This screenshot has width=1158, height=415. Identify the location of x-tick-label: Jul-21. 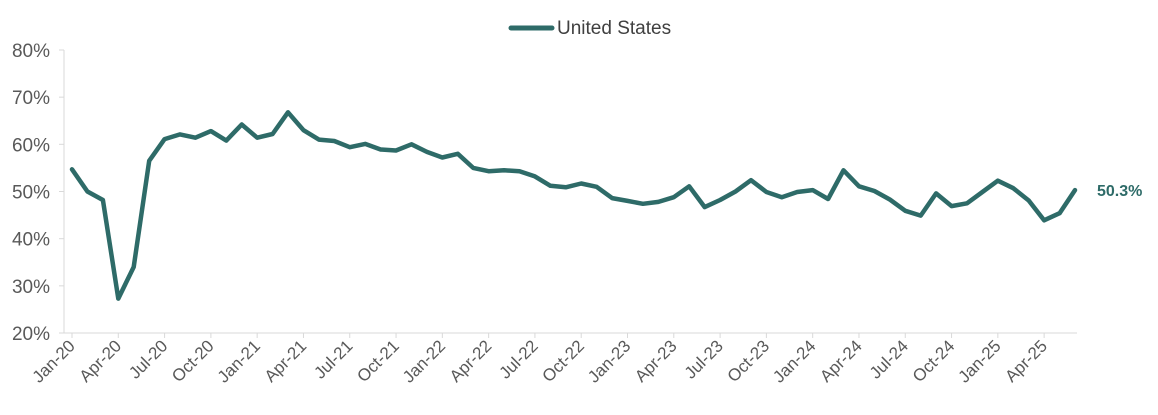
(333, 359).